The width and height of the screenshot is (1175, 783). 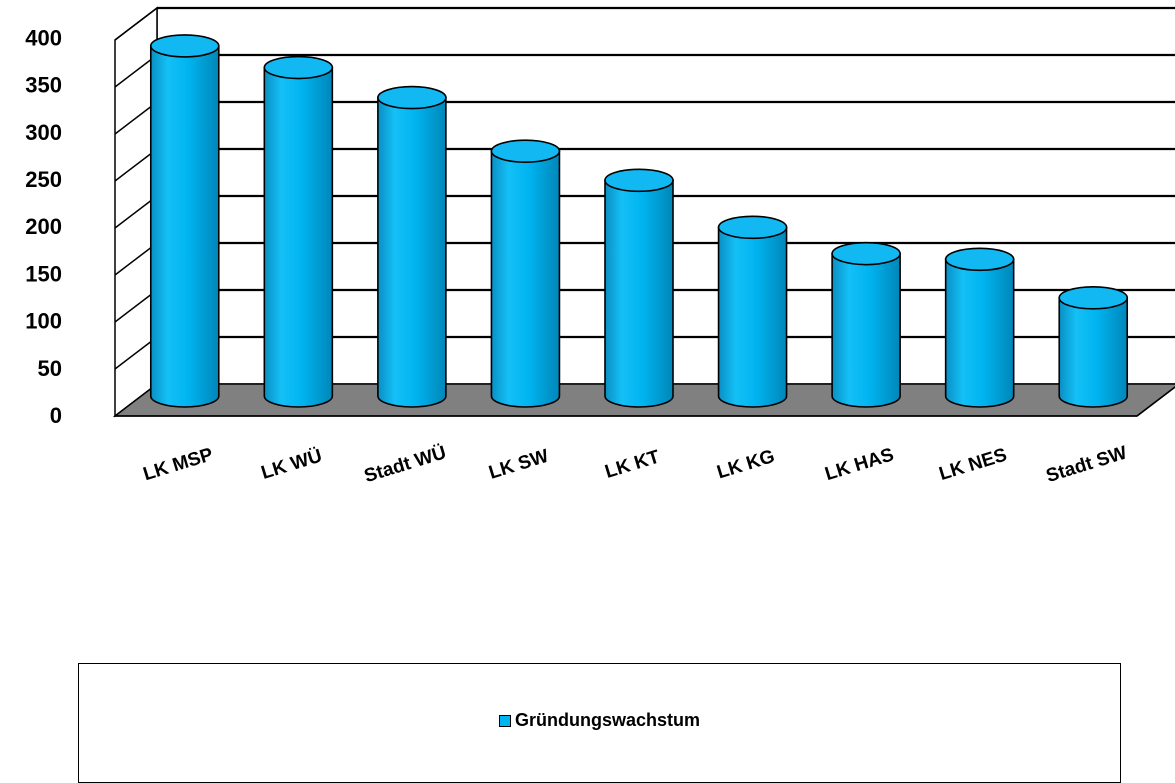 I want to click on gridline-diagonal, so click(x=136, y=24).